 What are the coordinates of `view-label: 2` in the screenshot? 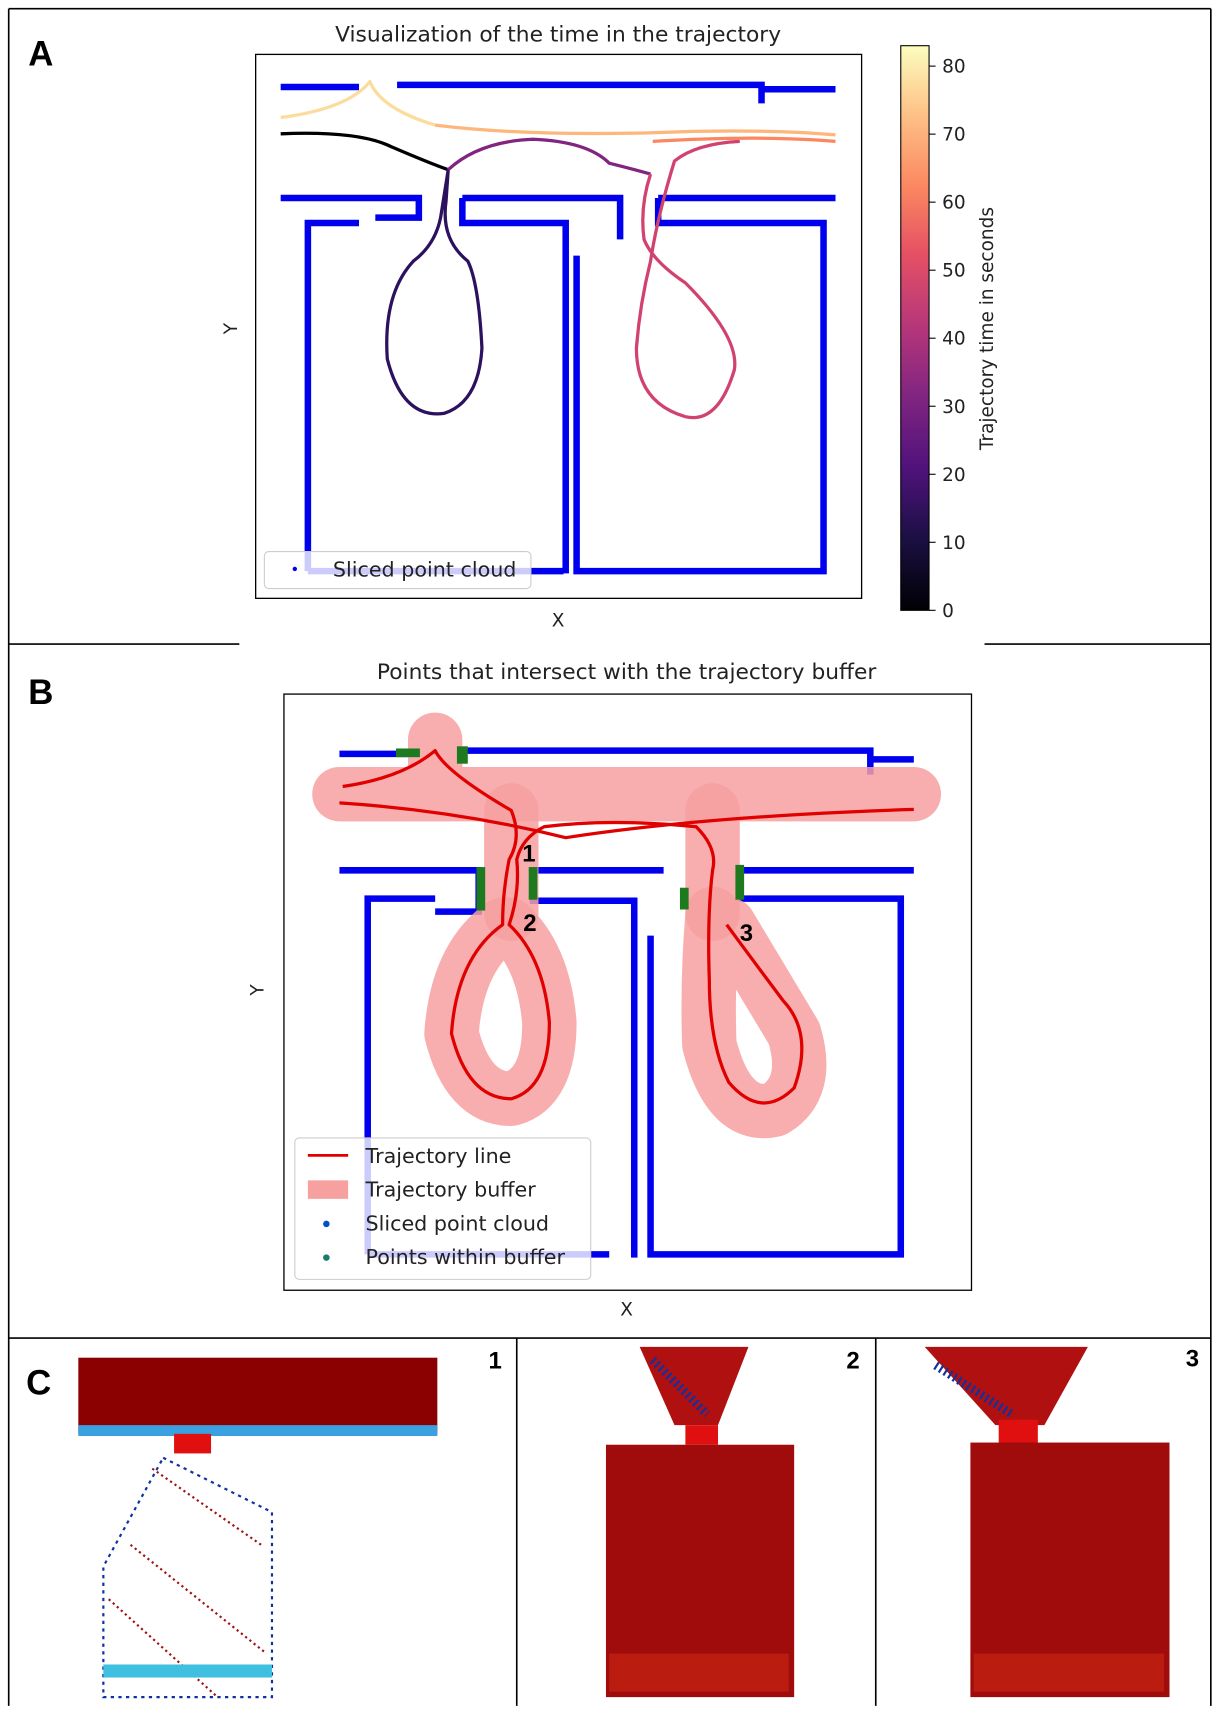 It's located at (852, 1361).